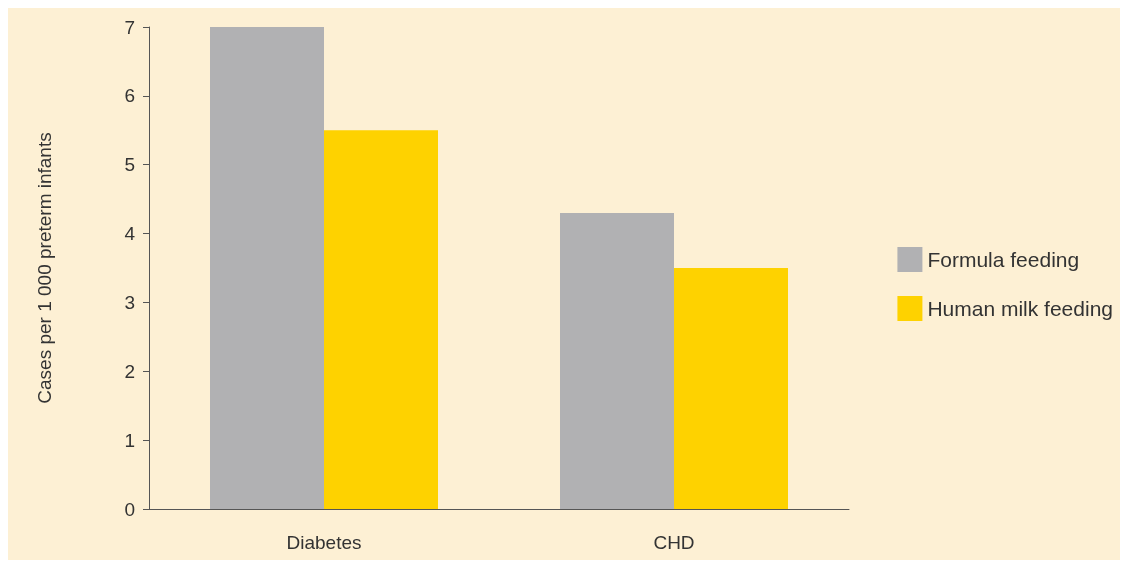  What do you see at coordinates (130, 234) in the screenshot?
I see `y-tick-label: 4` at bounding box center [130, 234].